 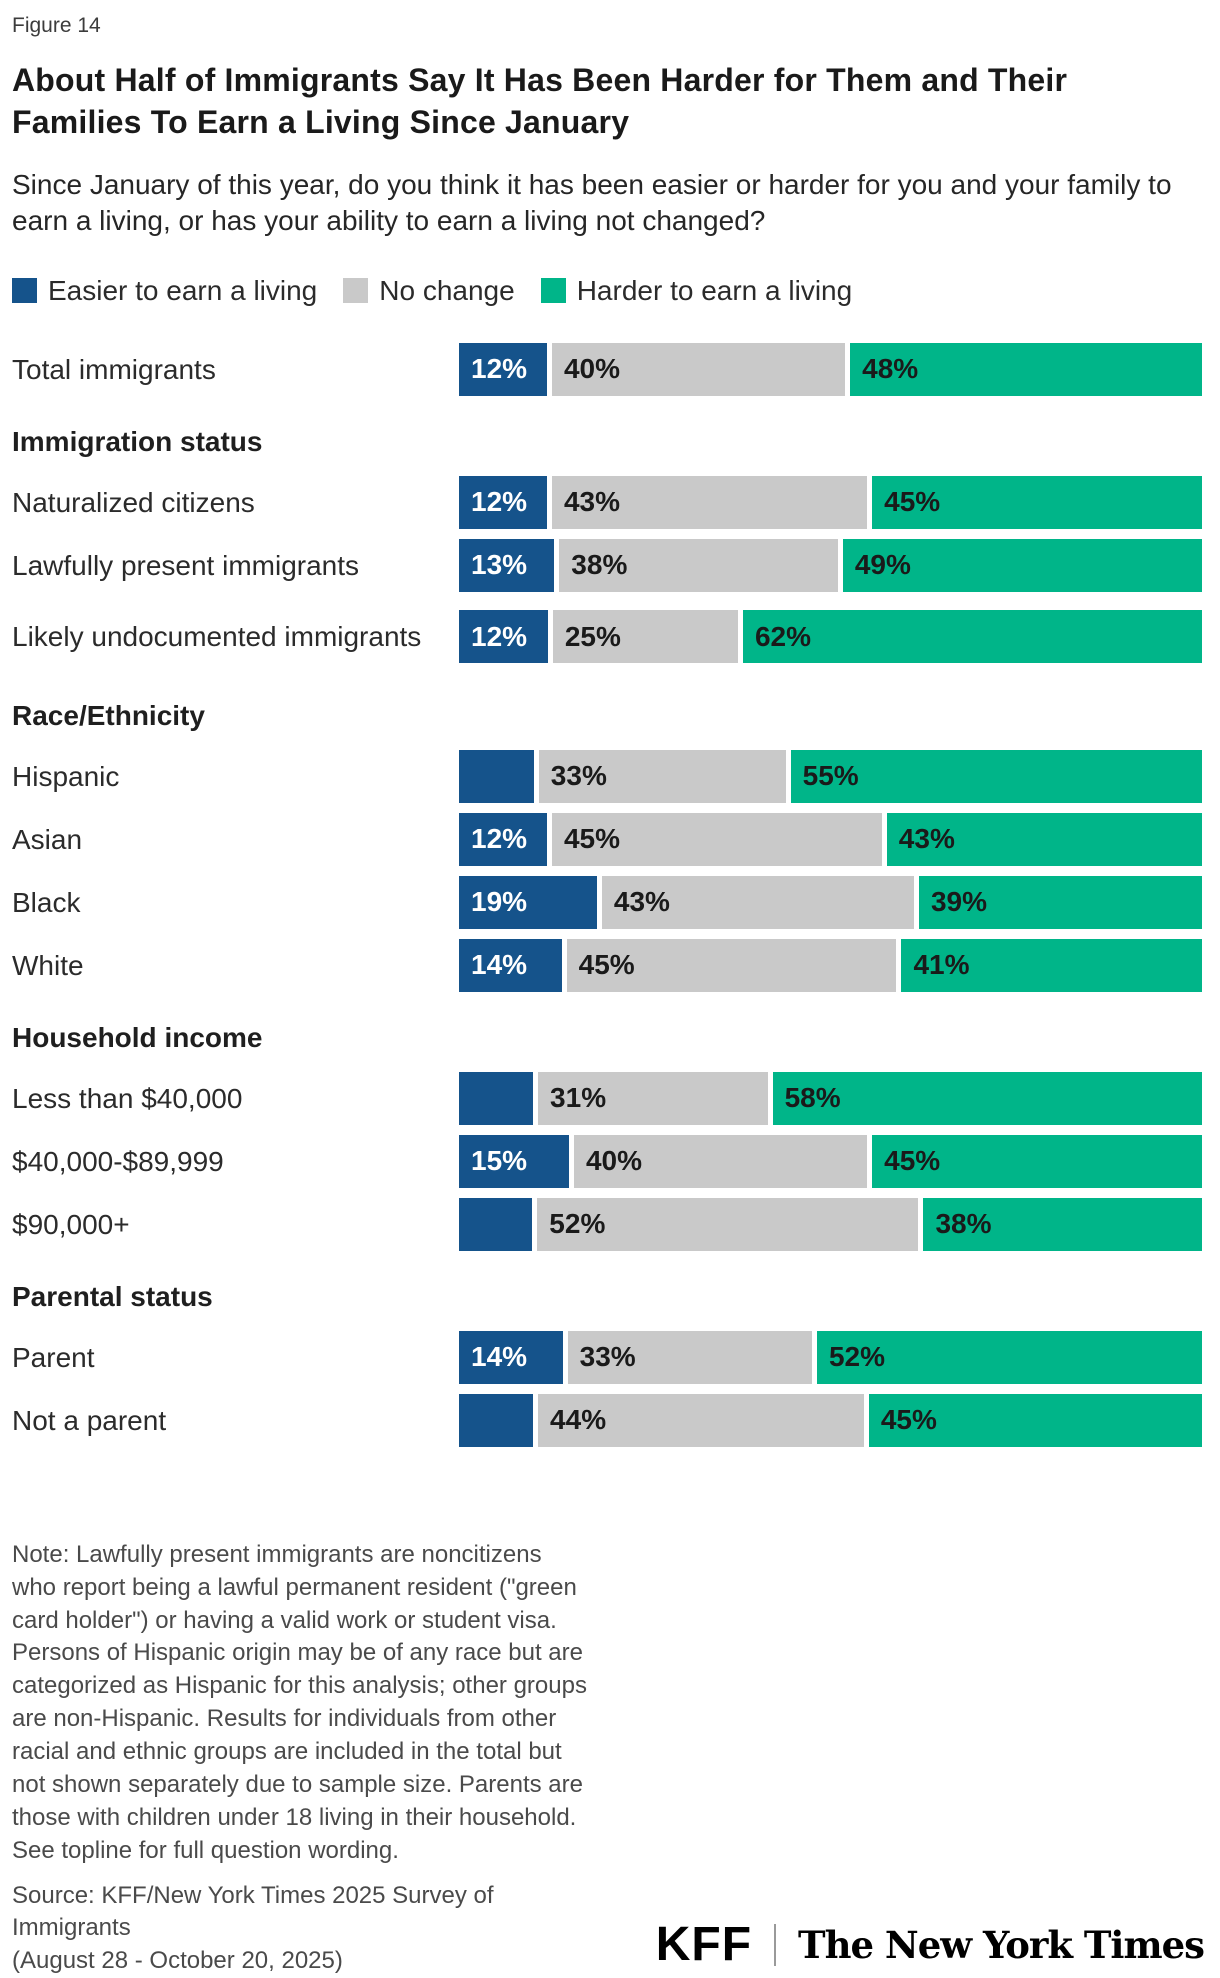 I want to click on bar-track: 12% 40% 48%, so click(x=830, y=369).